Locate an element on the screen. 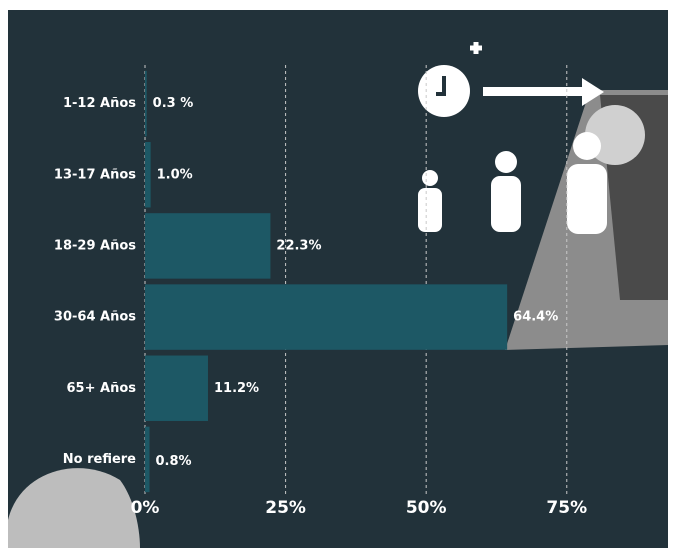  y-tick-label: 1-12 Años is located at coordinates (99, 103).